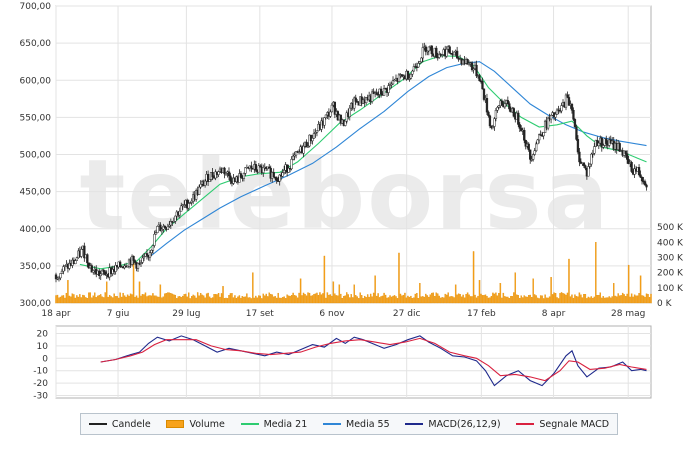 This screenshot has height=455, width=700. What do you see at coordinates (40, 384) in the screenshot?
I see `macd-tick-label: -20` at bounding box center [40, 384].